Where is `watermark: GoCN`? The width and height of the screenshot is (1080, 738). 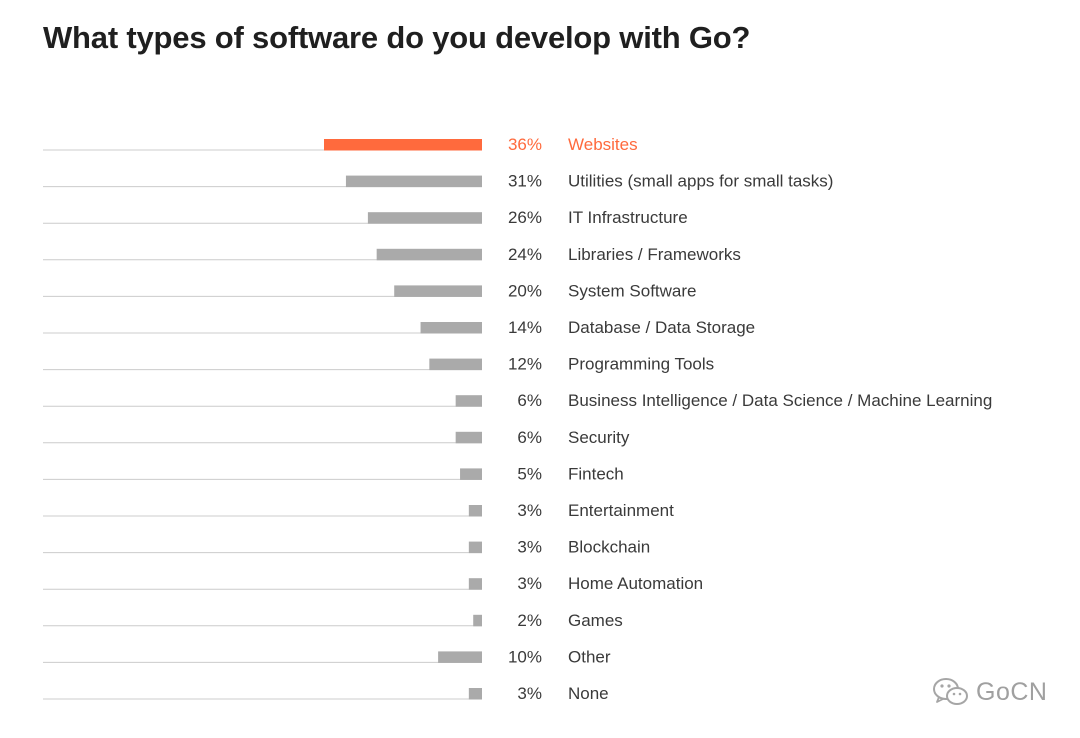 watermark: GoCN is located at coordinates (989, 692).